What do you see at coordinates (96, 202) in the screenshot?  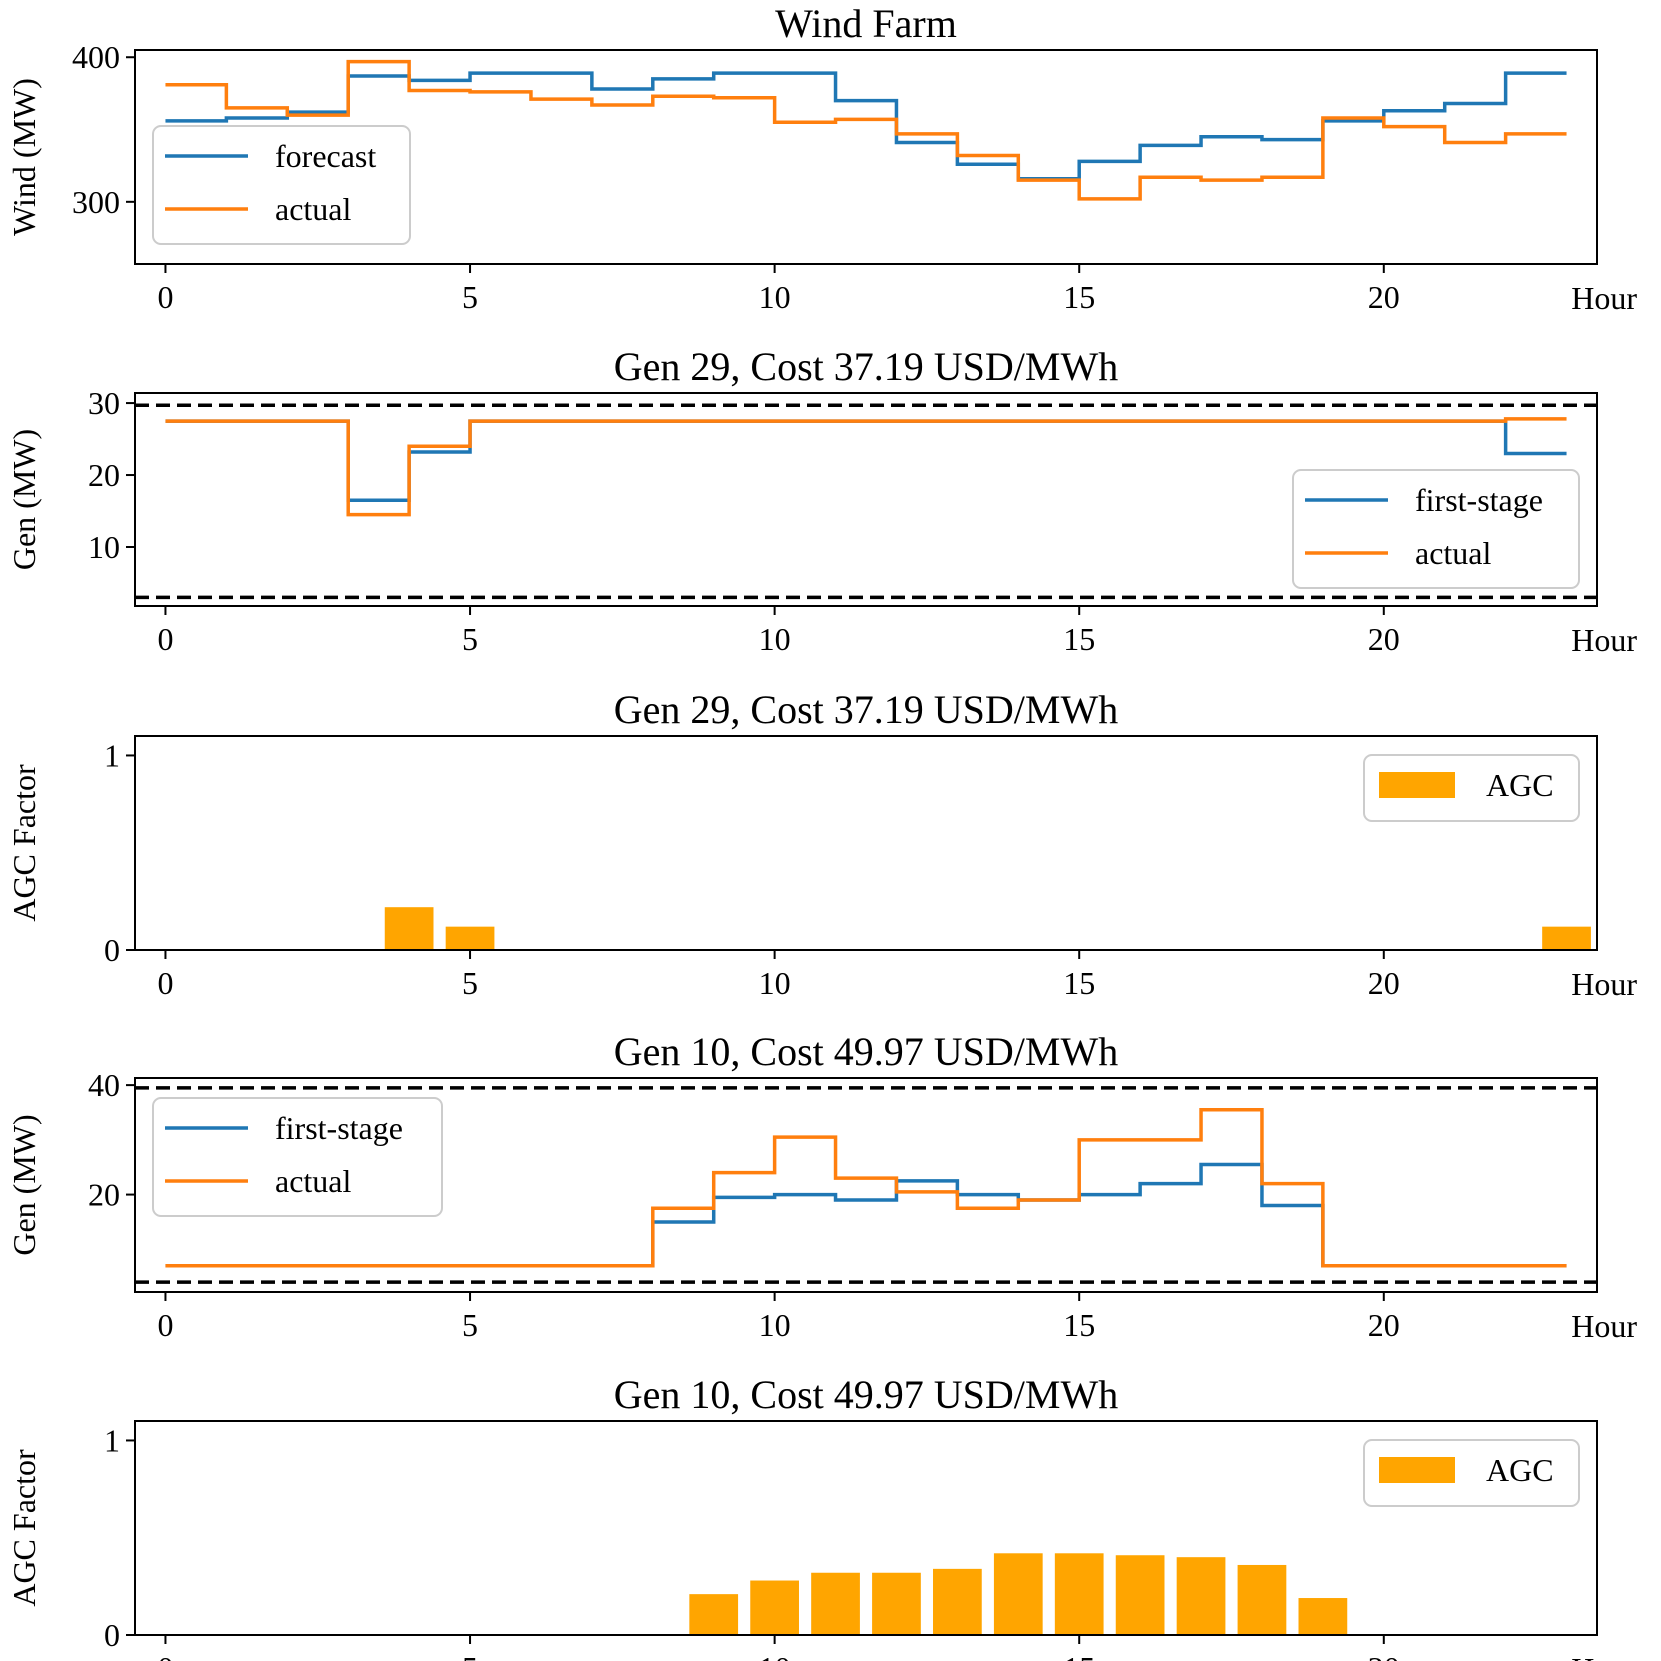 I see `y-tick-label: 300` at bounding box center [96, 202].